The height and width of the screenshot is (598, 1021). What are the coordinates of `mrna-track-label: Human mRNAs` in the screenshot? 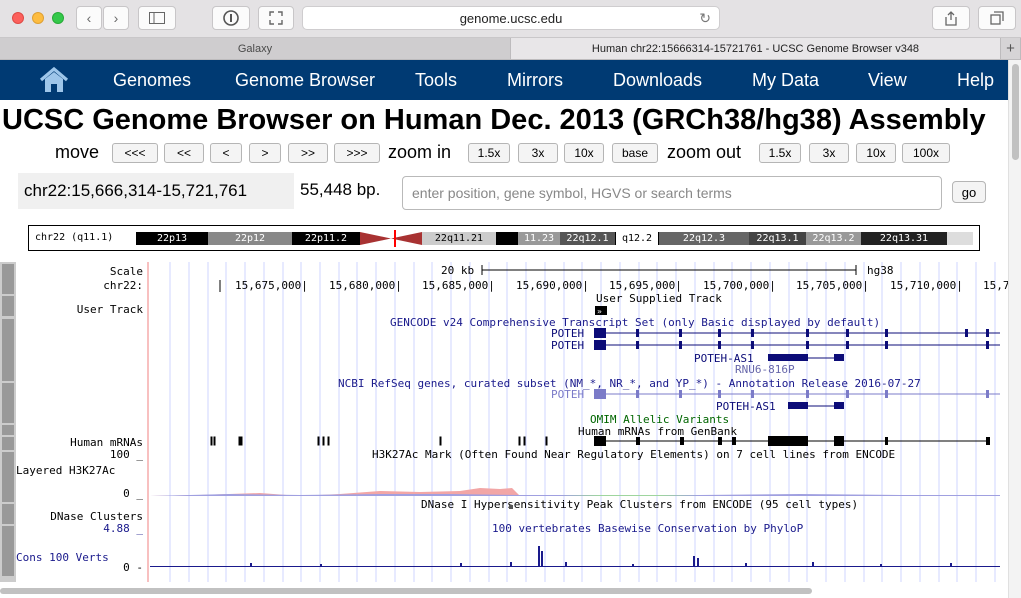 It's located at (106, 442).